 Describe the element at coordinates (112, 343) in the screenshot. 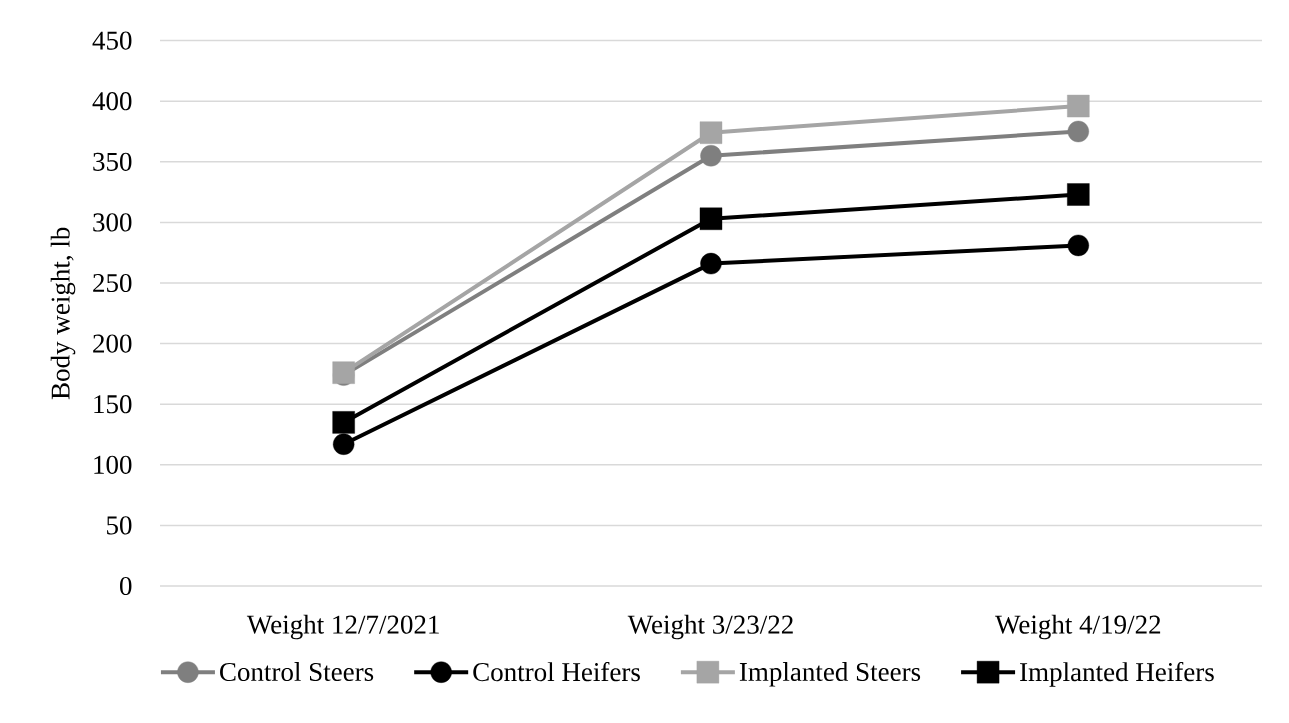

I see `y-tick-label: 200` at that location.